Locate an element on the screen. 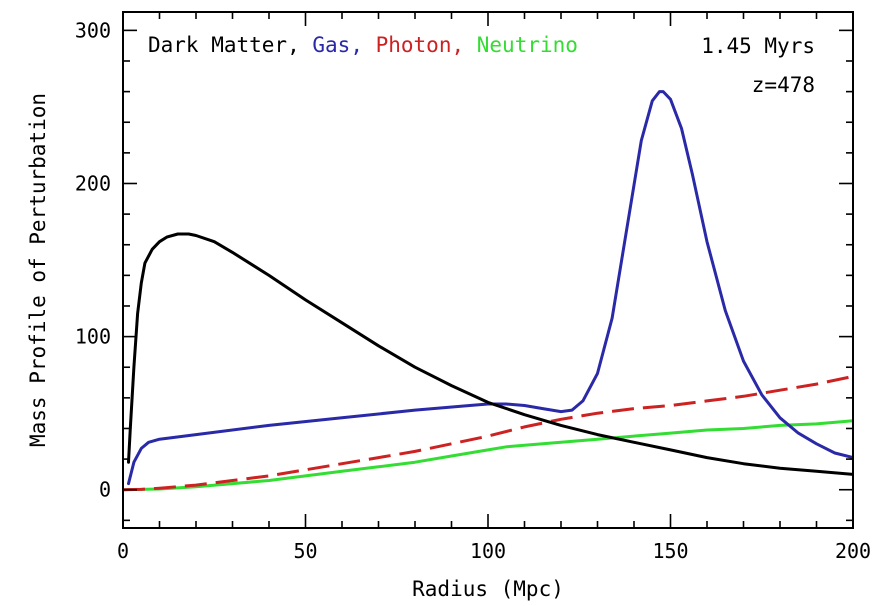 The width and height of the screenshot is (881, 606). legend-entry-neutrino: Neutrino is located at coordinates (527, 45).